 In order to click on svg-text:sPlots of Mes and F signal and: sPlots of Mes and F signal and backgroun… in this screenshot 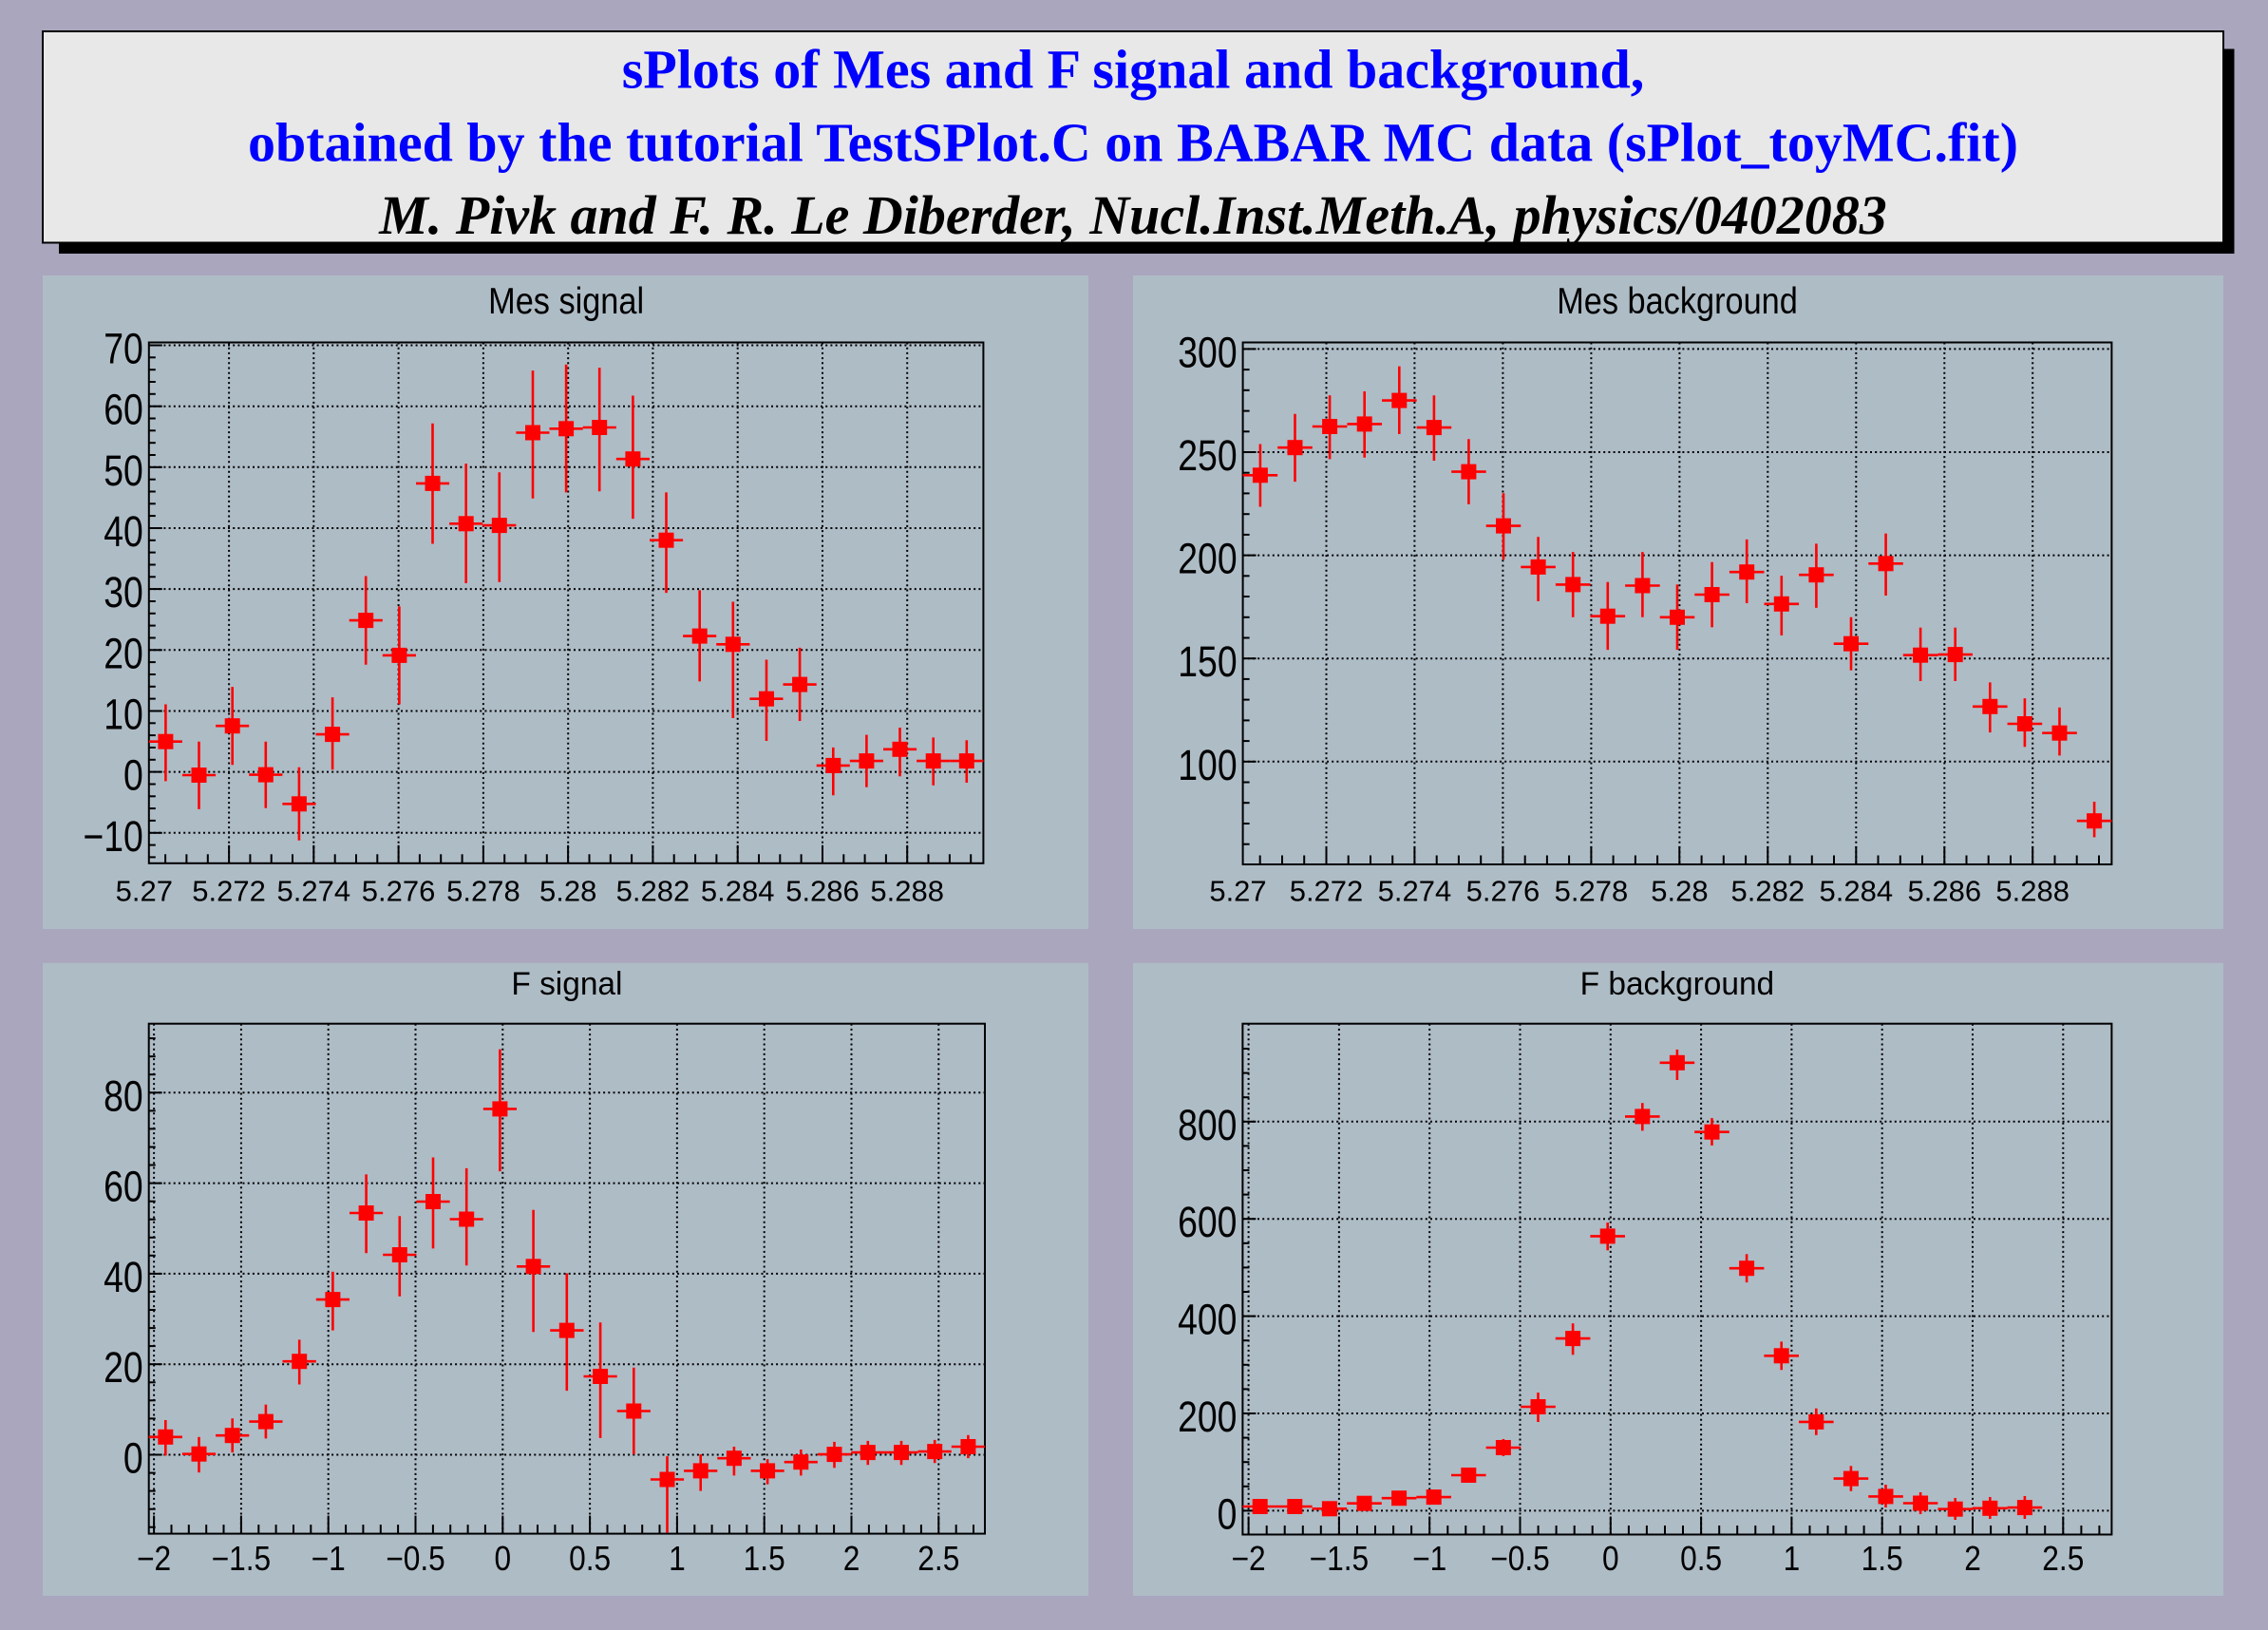, I will do `click(1133, 70)`.